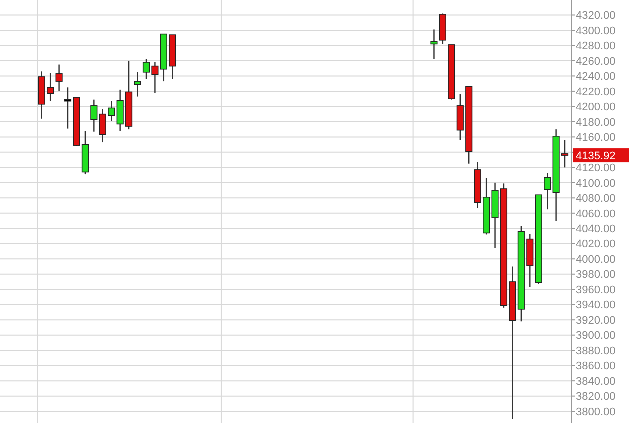  What do you see at coordinates (596, 351) in the screenshot?
I see `y-tick-label: 3880.00` at bounding box center [596, 351].